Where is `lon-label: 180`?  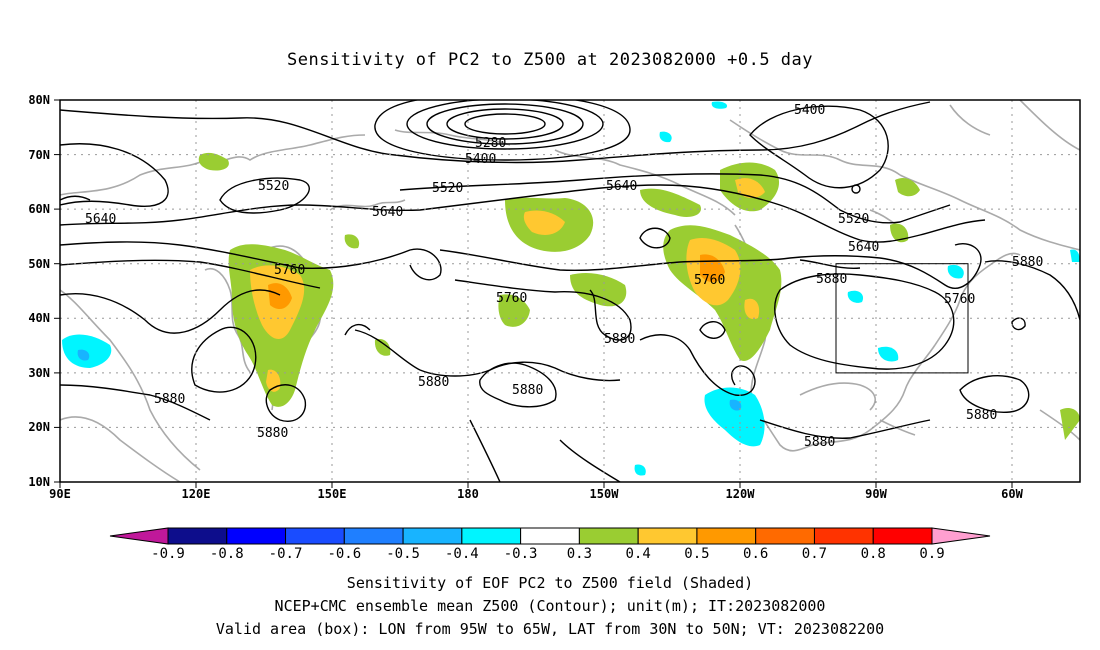 lon-label: 180 is located at coordinates (468, 494).